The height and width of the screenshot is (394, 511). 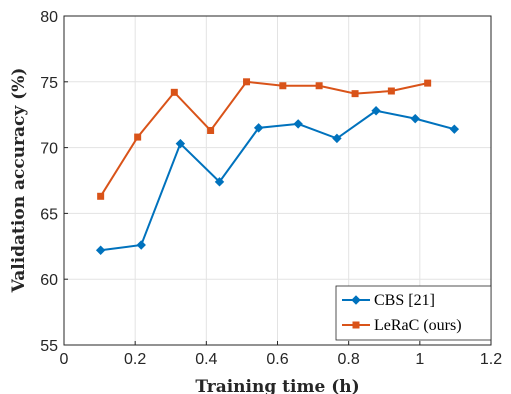 I want to click on y-tick-label: 70, so click(x=49, y=149).